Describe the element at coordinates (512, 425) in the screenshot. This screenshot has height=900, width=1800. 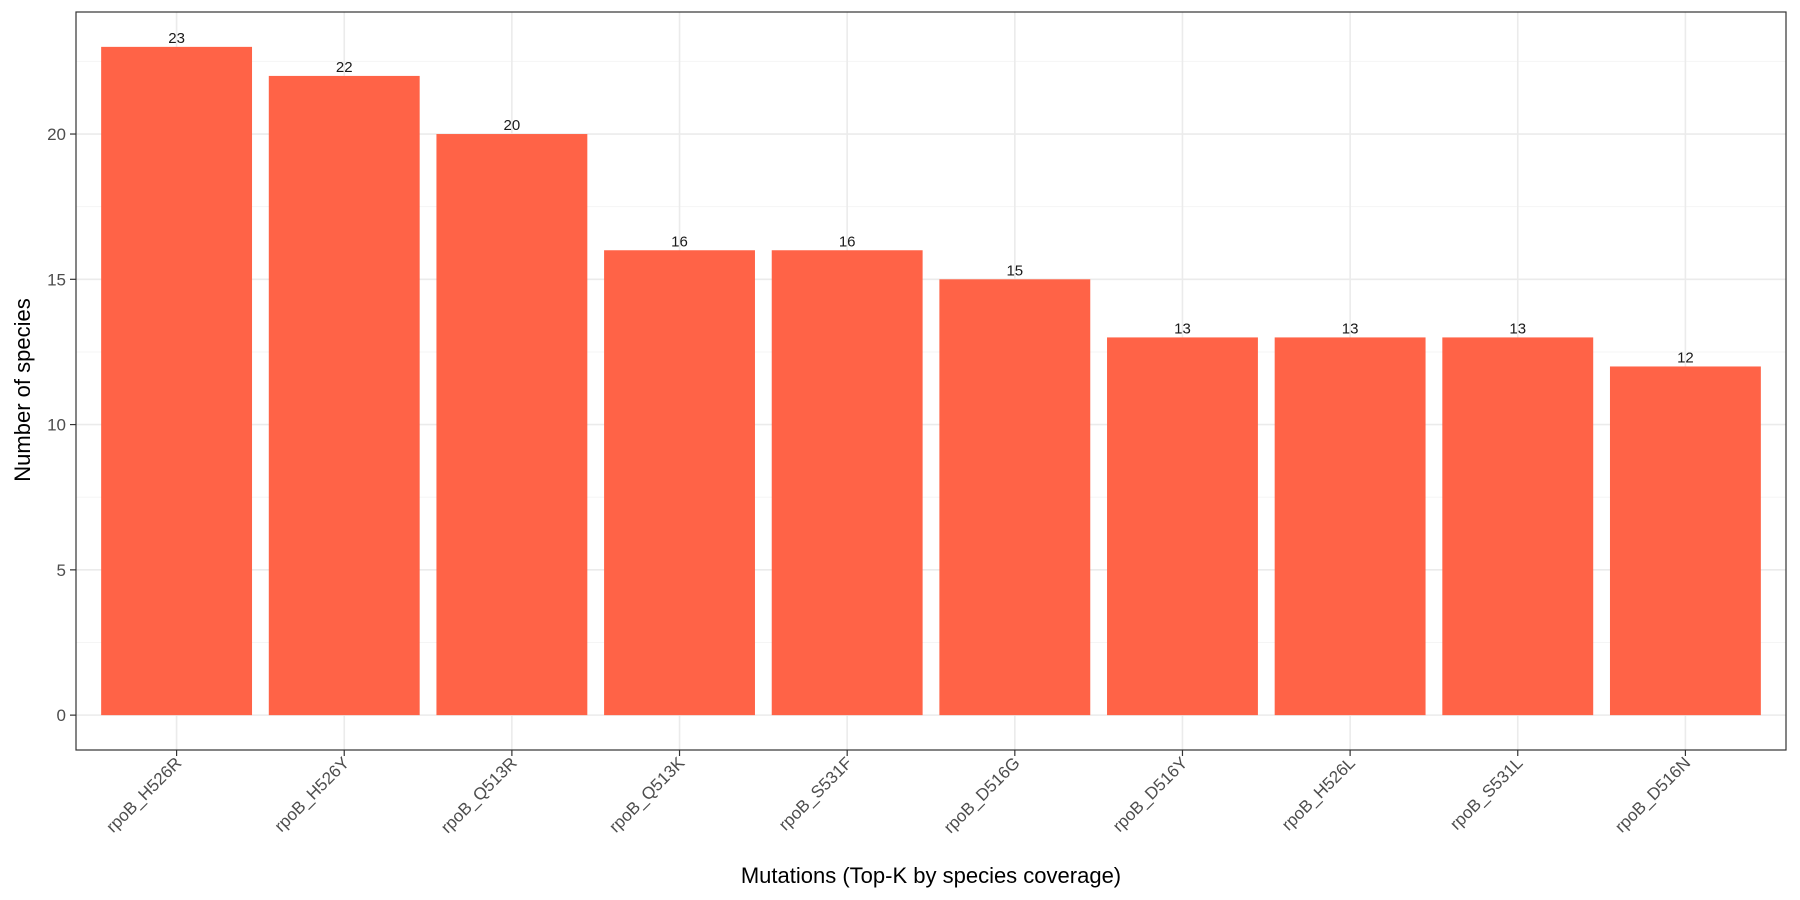
I see `bar-rpoB_Q513R` at that location.